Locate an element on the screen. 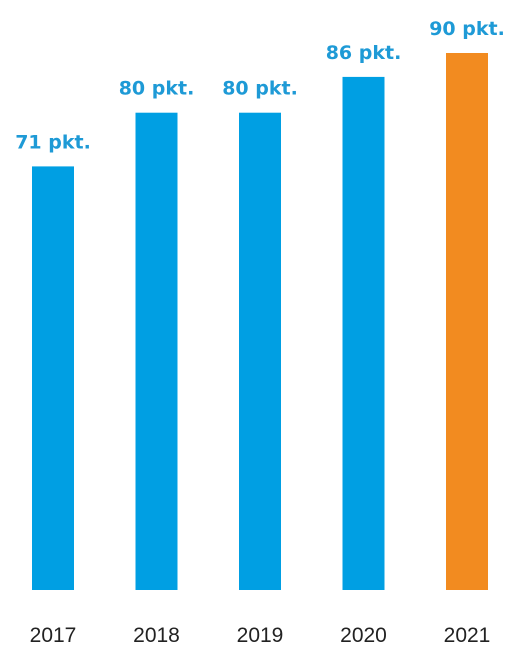 This screenshot has width=506, height=646. x-tick-label-2020: 2020 is located at coordinates (363, 635).